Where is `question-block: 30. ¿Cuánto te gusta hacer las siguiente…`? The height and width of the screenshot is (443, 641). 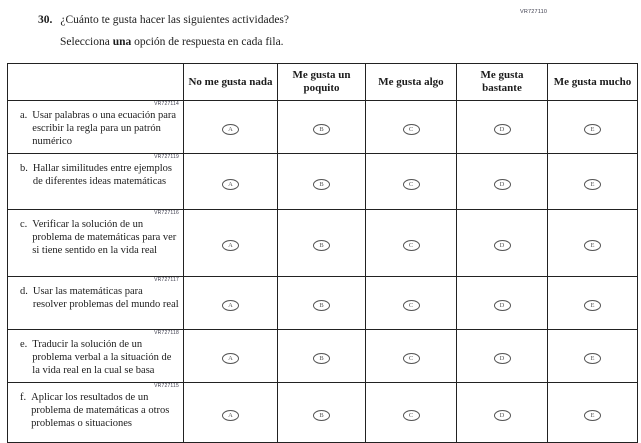
question-block: 30. ¿Cuánto te gusta hacer las siguiente… is located at coordinates (278, 31).